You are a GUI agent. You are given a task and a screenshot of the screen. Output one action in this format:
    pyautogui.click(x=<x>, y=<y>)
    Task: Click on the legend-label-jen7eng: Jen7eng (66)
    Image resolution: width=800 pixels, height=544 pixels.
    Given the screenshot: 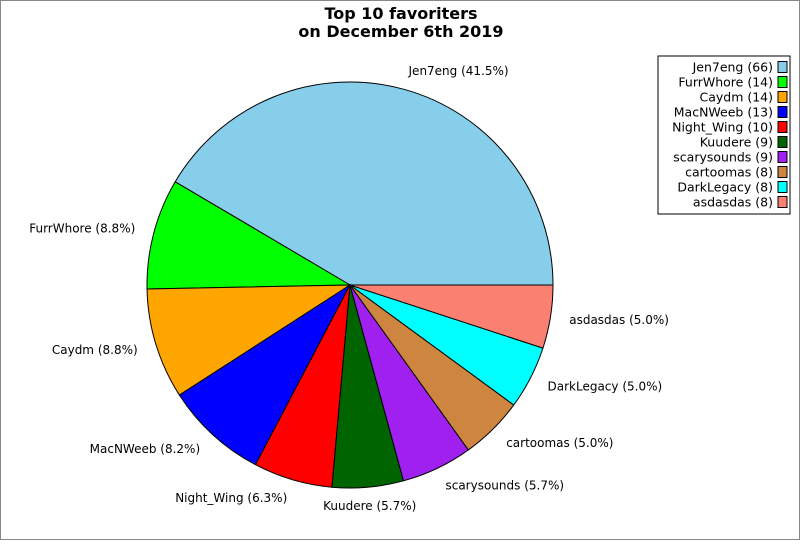 What is the action you would take?
    pyautogui.click(x=732, y=67)
    